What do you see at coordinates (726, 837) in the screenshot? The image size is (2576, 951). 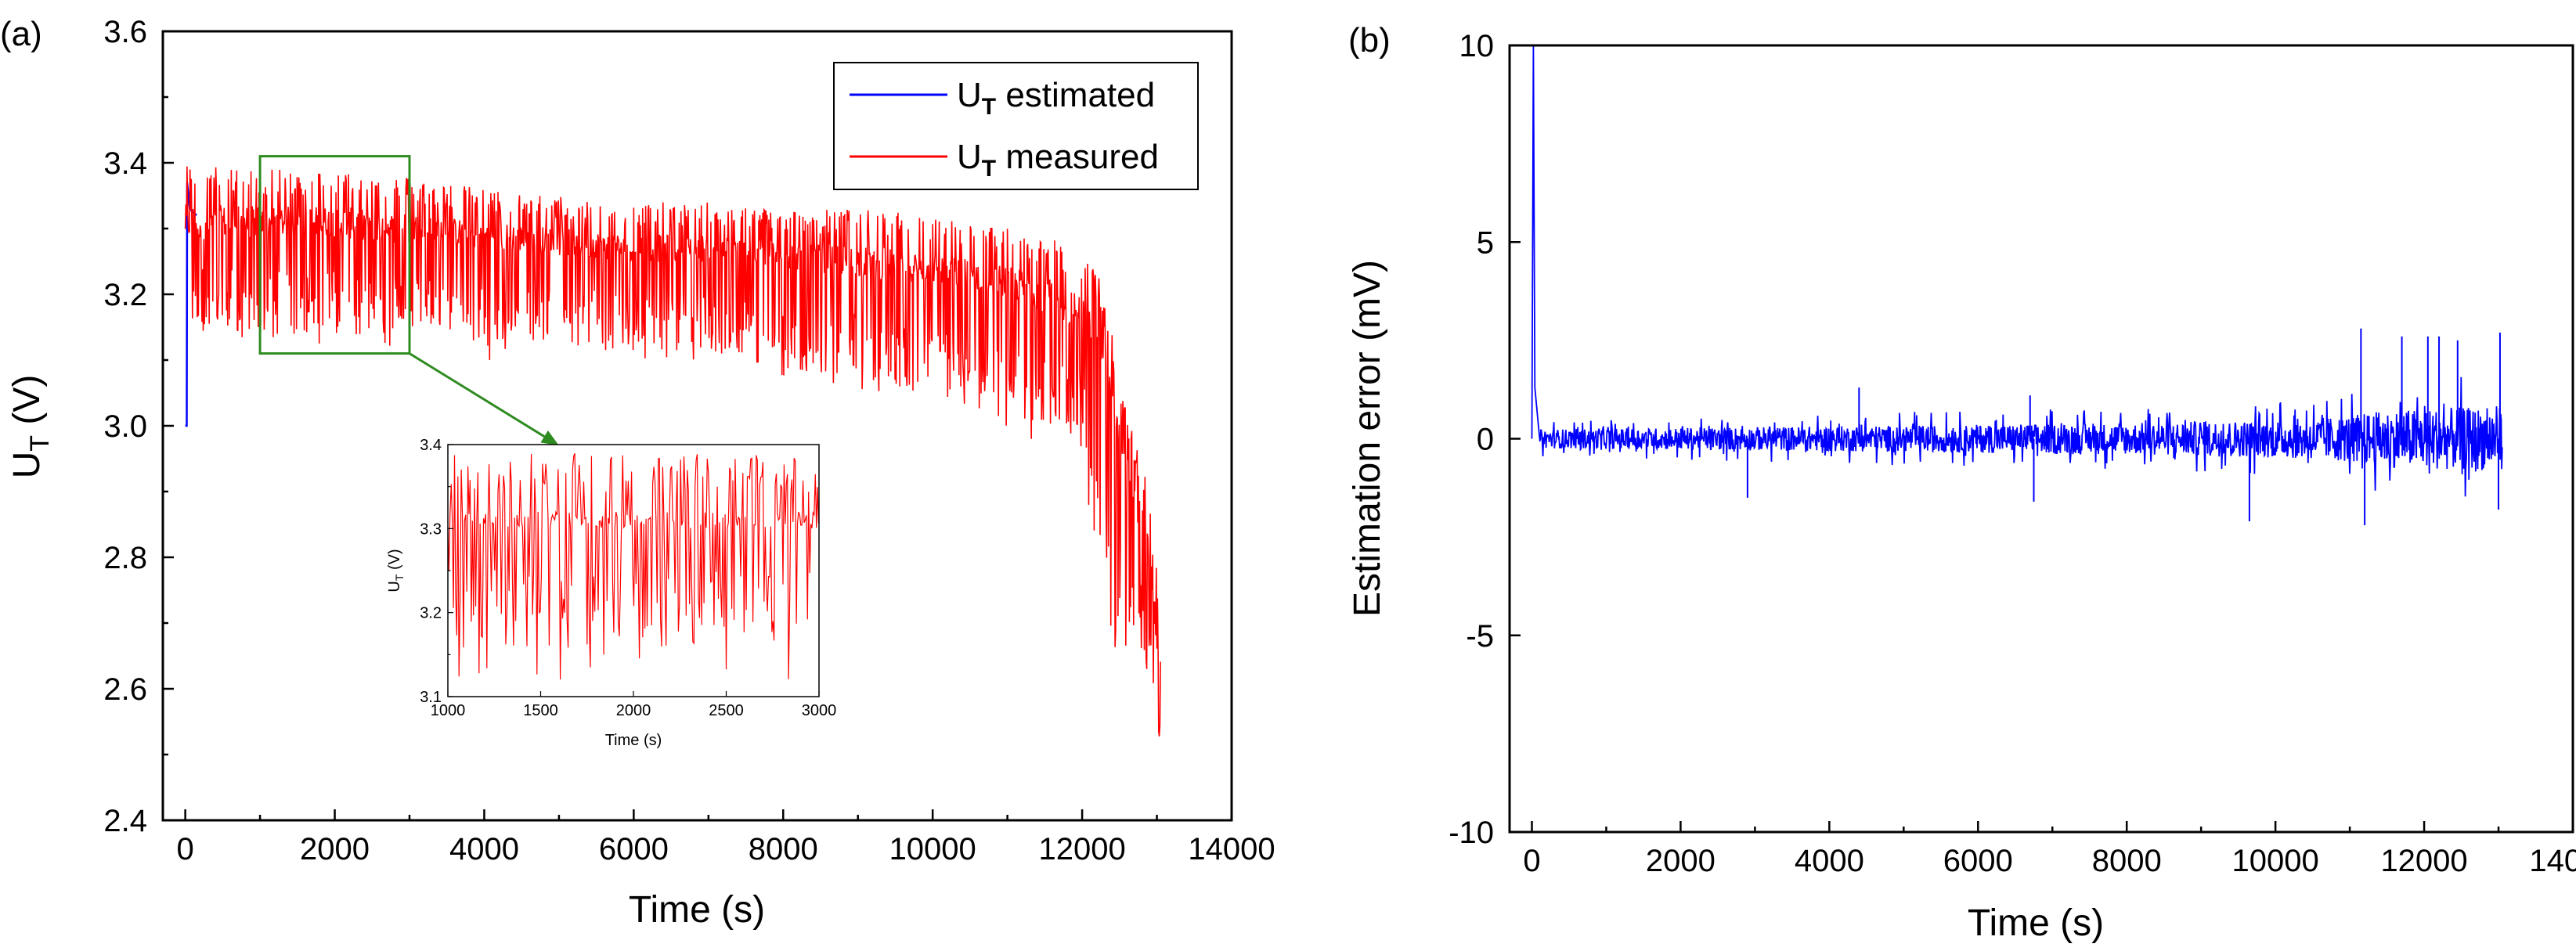 I see `chart-a-x-axis: 0 2000 4000 6000 8000 10000 12000 14000` at bounding box center [726, 837].